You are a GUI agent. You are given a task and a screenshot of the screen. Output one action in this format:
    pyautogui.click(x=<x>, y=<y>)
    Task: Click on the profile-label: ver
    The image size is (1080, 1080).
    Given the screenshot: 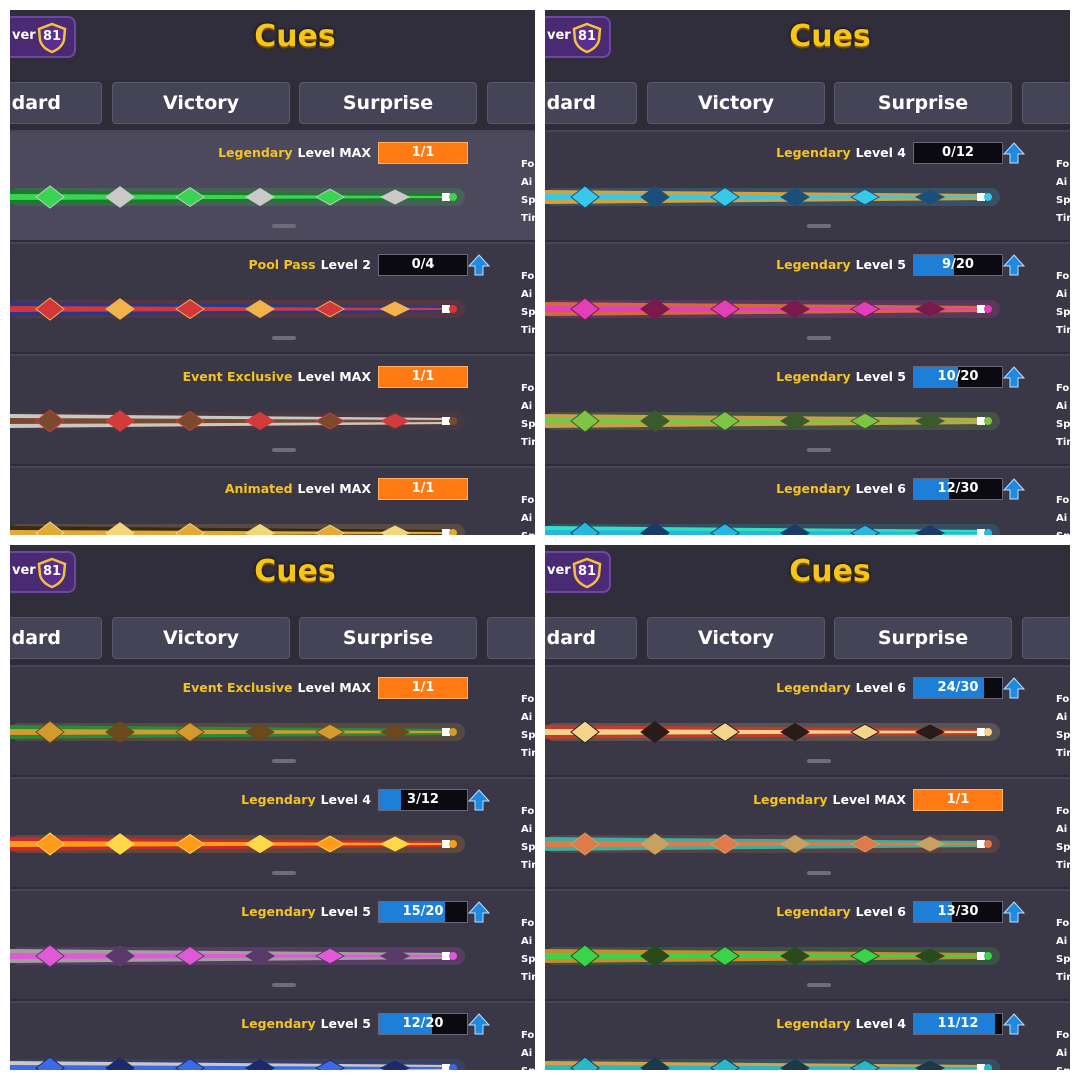 What is the action you would take?
    pyautogui.click(x=559, y=570)
    